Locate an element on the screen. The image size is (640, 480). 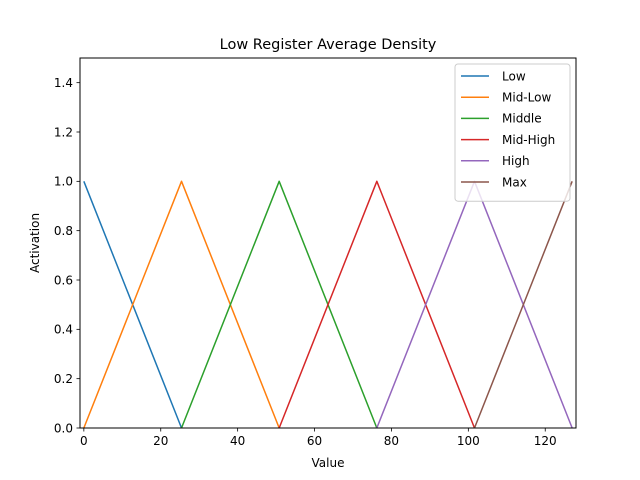
legend: Low Mid-Low Middle Mid-High High Max is located at coordinates (512, 132).